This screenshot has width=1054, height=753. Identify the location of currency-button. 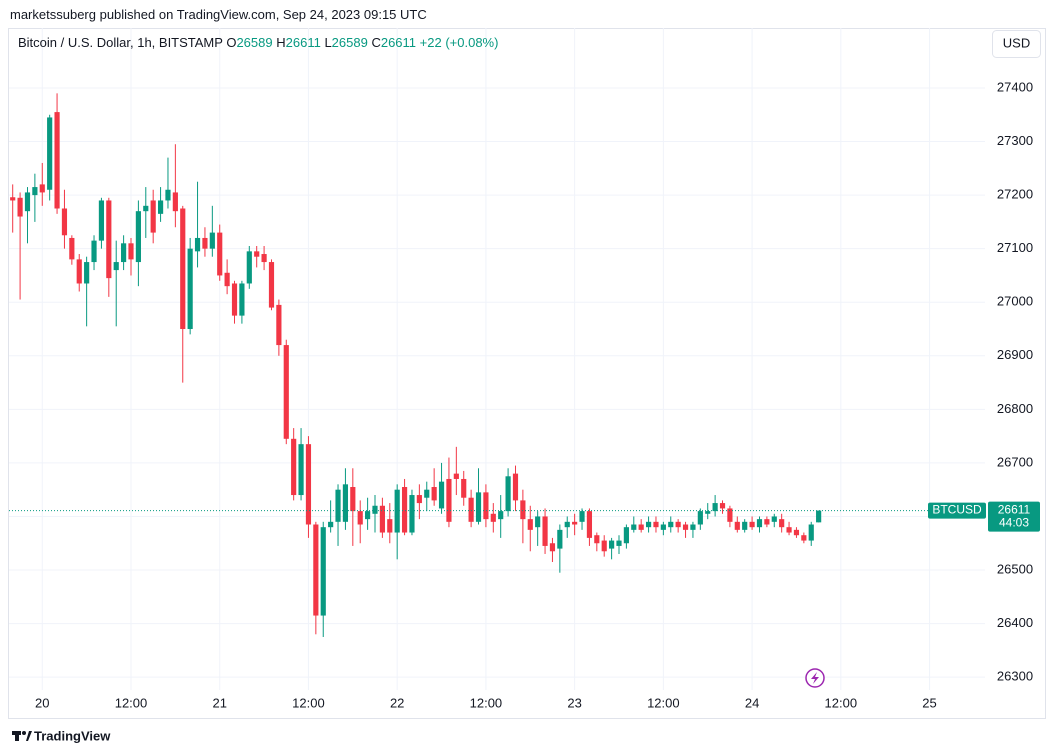
(1016, 44).